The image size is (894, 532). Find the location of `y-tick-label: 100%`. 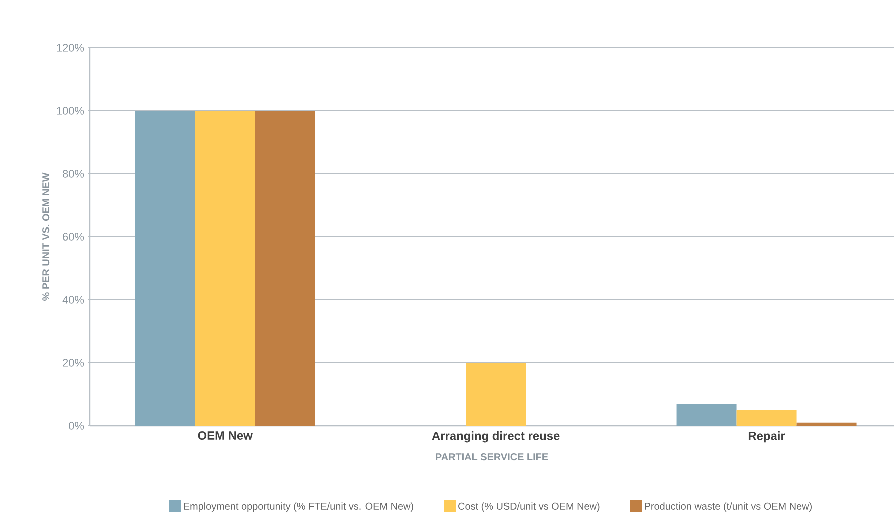

y-tick-label: 100% is located at coordinates (70, 111).